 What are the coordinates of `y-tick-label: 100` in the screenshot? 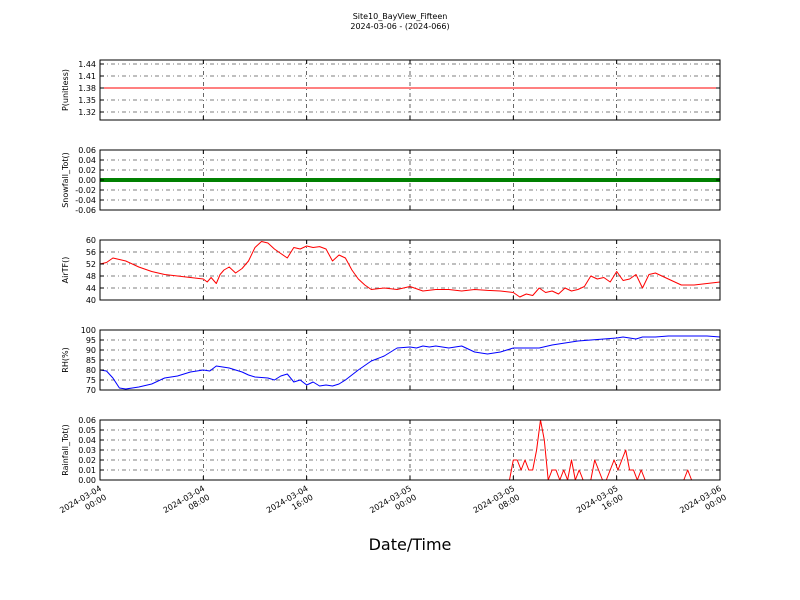 It's located at (88, 330).